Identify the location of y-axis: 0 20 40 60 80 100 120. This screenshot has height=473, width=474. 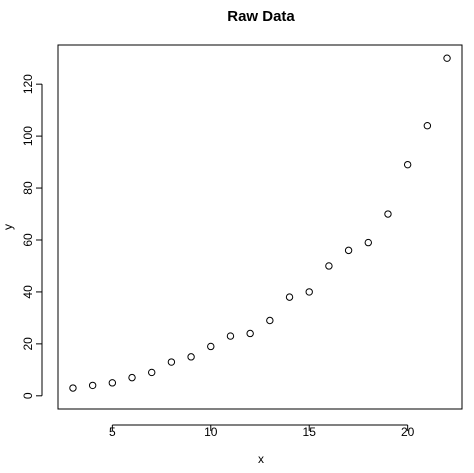
(32, 236).